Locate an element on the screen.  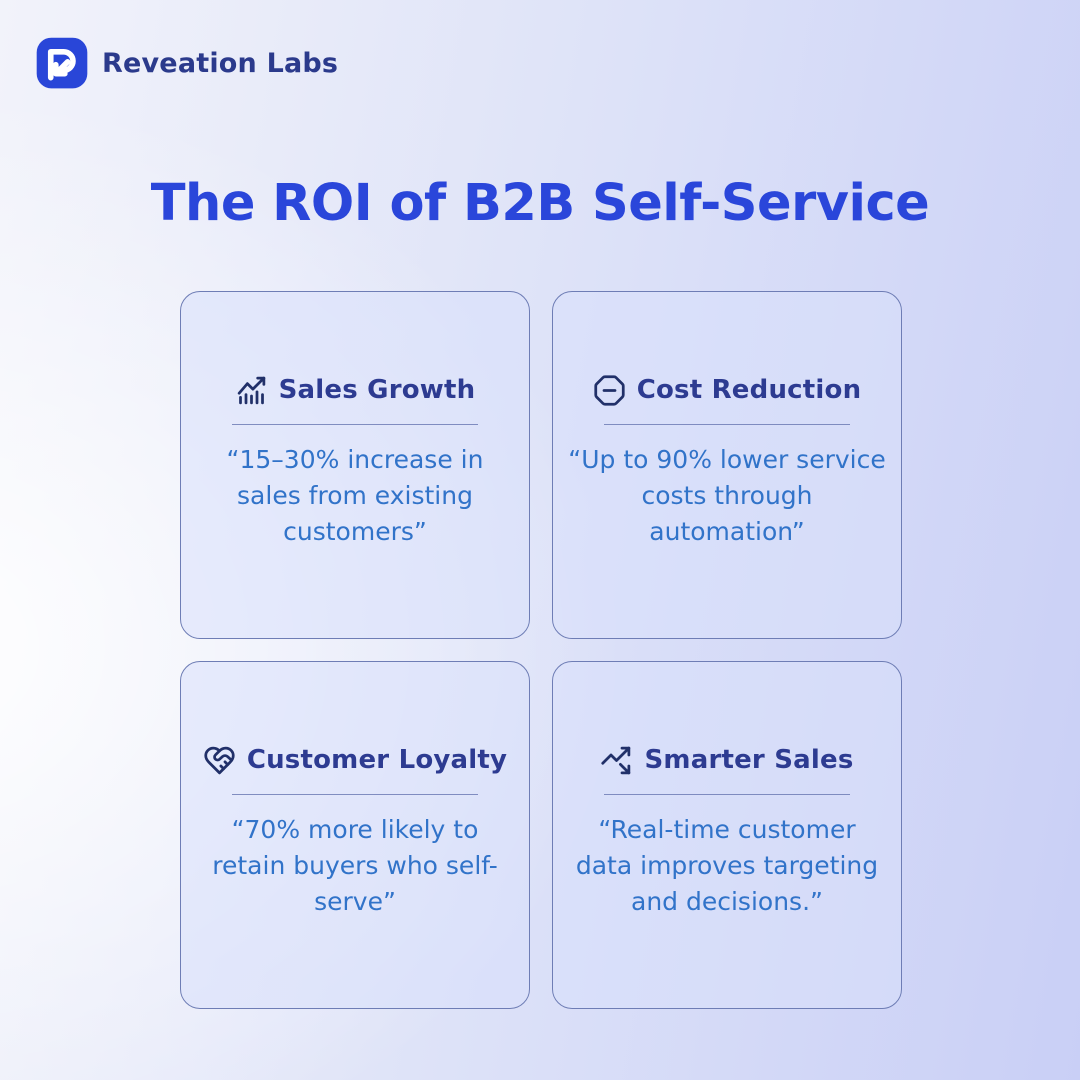
trending-up-down-icon is located at coordinates (616, 760).